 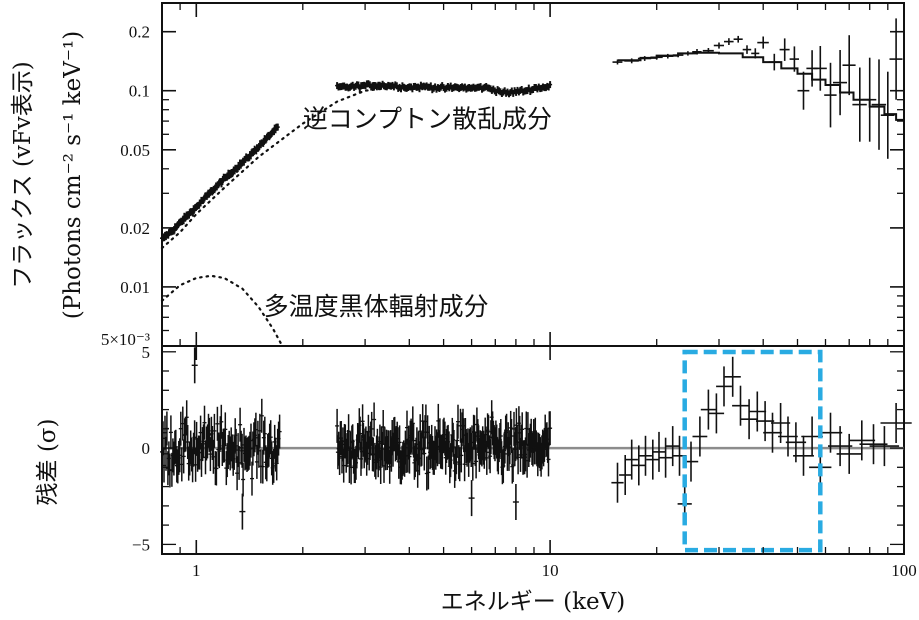 What do you see at coordinates (48, 462) in the screenshot?
I see `bottom-y-axis-title: 残差 (σ)` at bounding box center [48, 462].